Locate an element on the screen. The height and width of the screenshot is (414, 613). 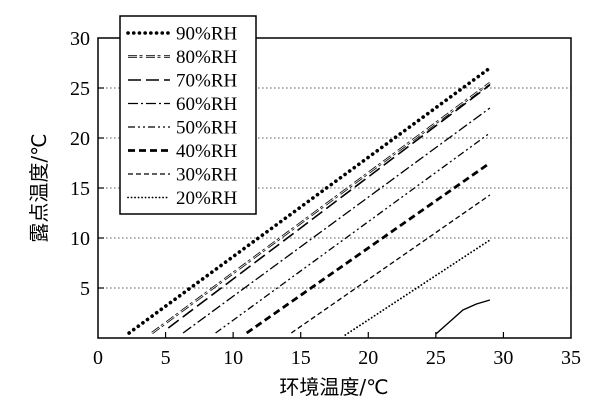
legend-label-1: 80%RH is located at coordinates (207, 57).